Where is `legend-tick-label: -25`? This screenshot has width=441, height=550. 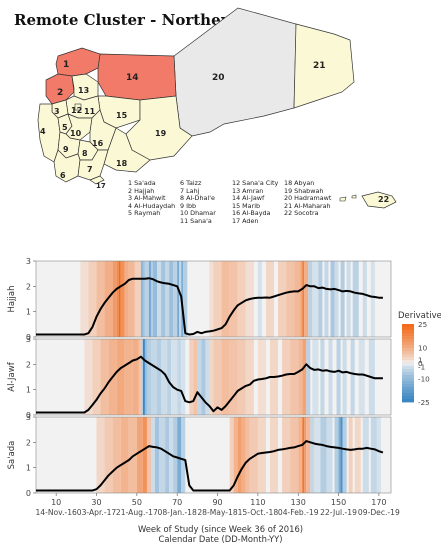
legend-tick-label: -25 is located at coordinates (424, 402).